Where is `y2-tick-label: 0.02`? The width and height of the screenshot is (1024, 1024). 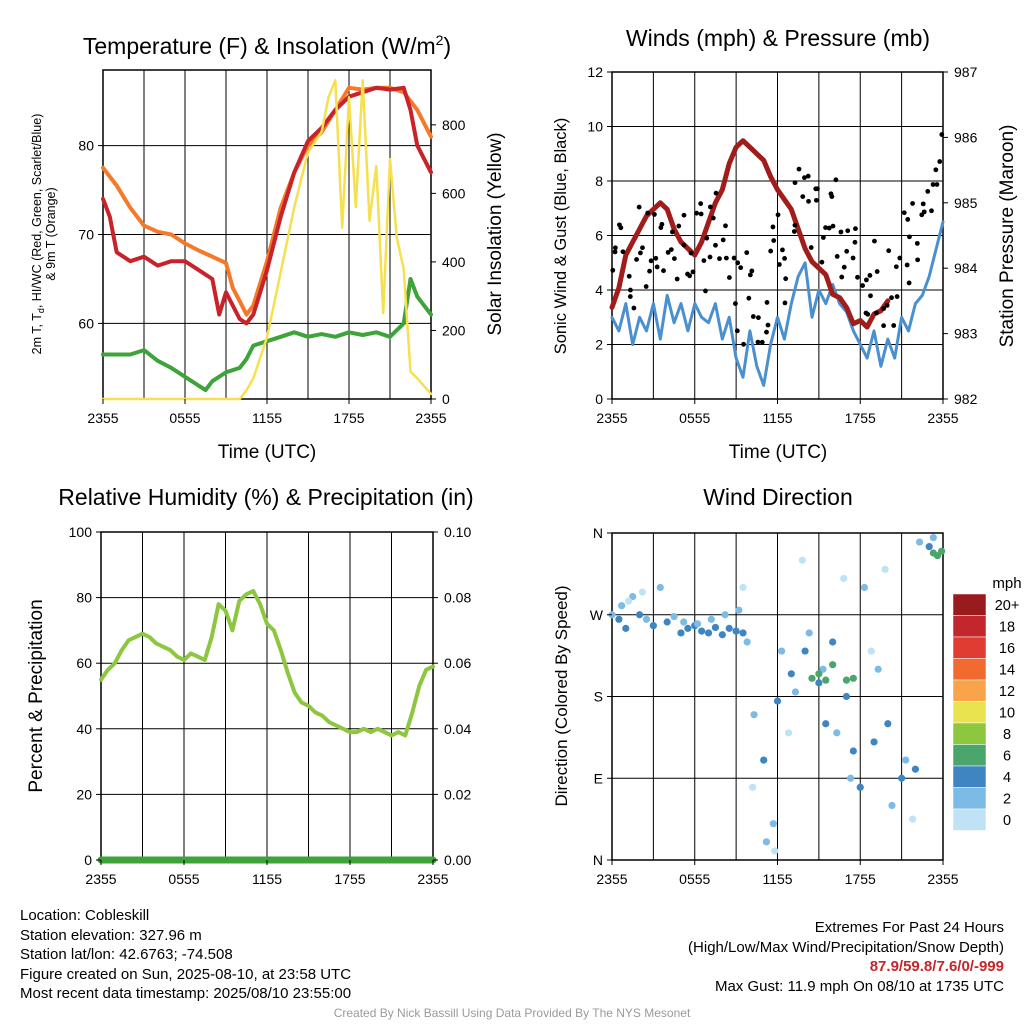 y2-tick-label: 0.02 is located at coordinates (457, 794).